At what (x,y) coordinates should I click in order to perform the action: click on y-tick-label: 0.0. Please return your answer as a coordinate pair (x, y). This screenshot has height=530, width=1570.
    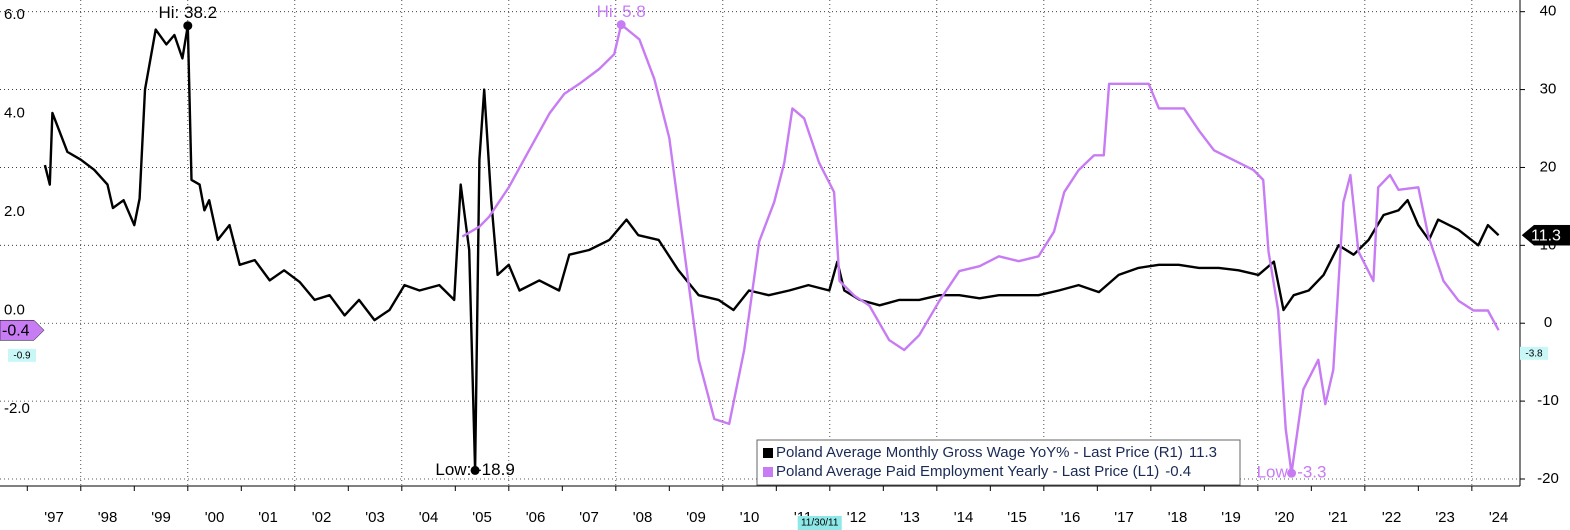
    Looking at the image, I should click on (14, 309).